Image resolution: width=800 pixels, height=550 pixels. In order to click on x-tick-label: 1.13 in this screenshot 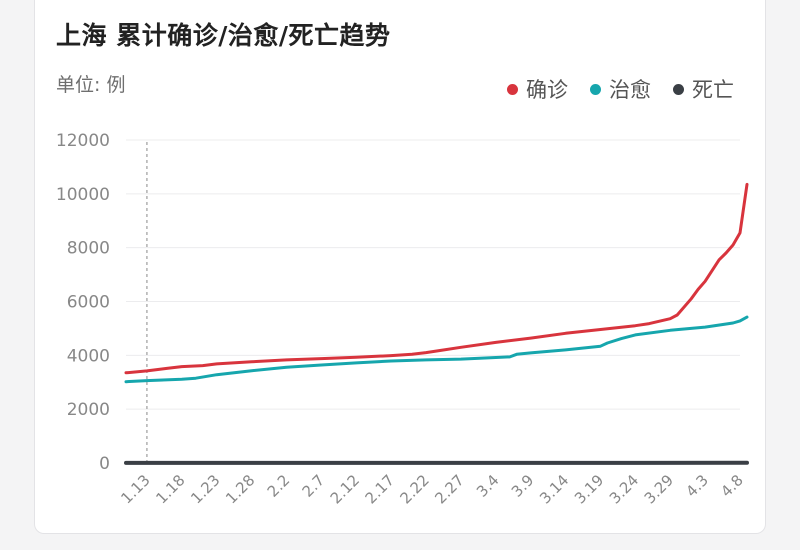, I will do `click(135, 489)`.